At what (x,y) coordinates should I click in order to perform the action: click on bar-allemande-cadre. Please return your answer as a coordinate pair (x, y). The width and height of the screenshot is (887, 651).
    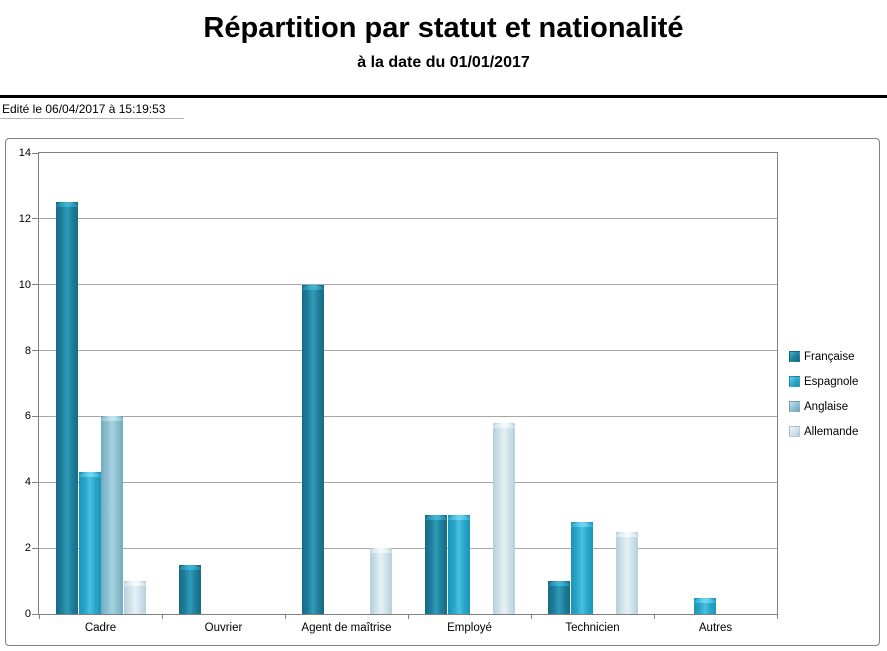
    Looking at the image, I should click on (134, 597).